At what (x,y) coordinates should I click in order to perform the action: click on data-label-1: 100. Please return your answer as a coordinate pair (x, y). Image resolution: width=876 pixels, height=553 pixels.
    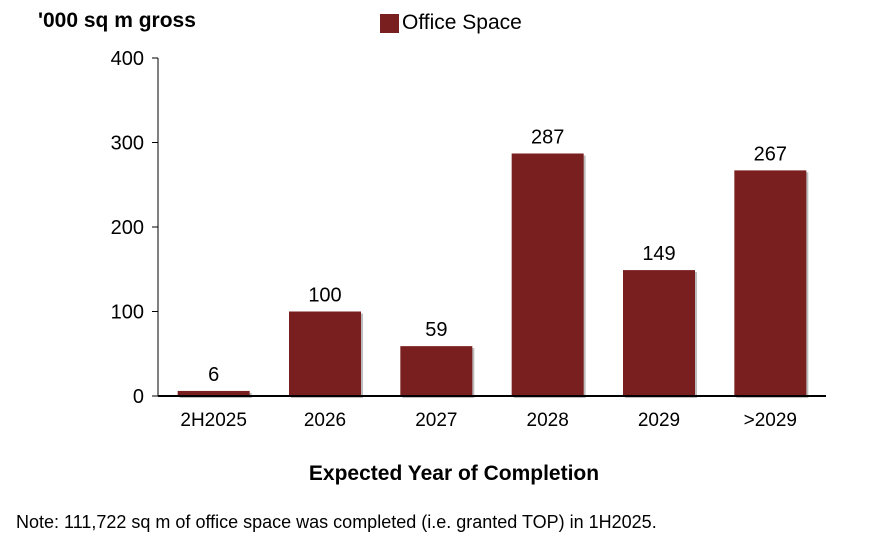
    Looking at the image, I should click on (324, 296).